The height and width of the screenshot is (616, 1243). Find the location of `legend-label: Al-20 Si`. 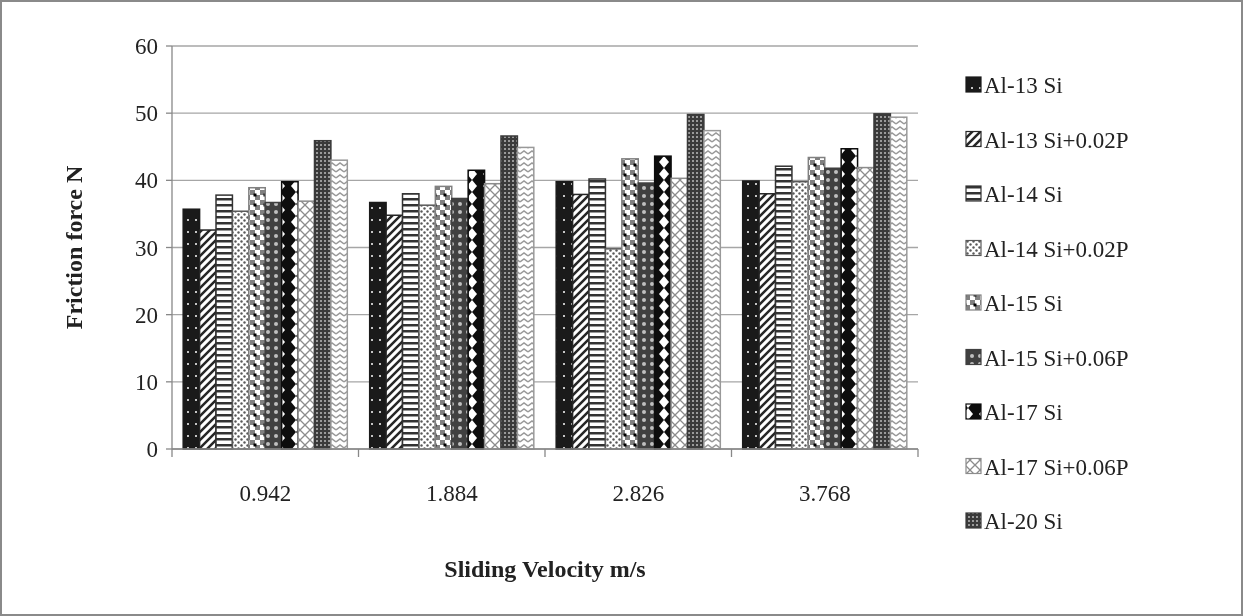

legend-label: Al-20 Si is located at coordinates (1023, 522).